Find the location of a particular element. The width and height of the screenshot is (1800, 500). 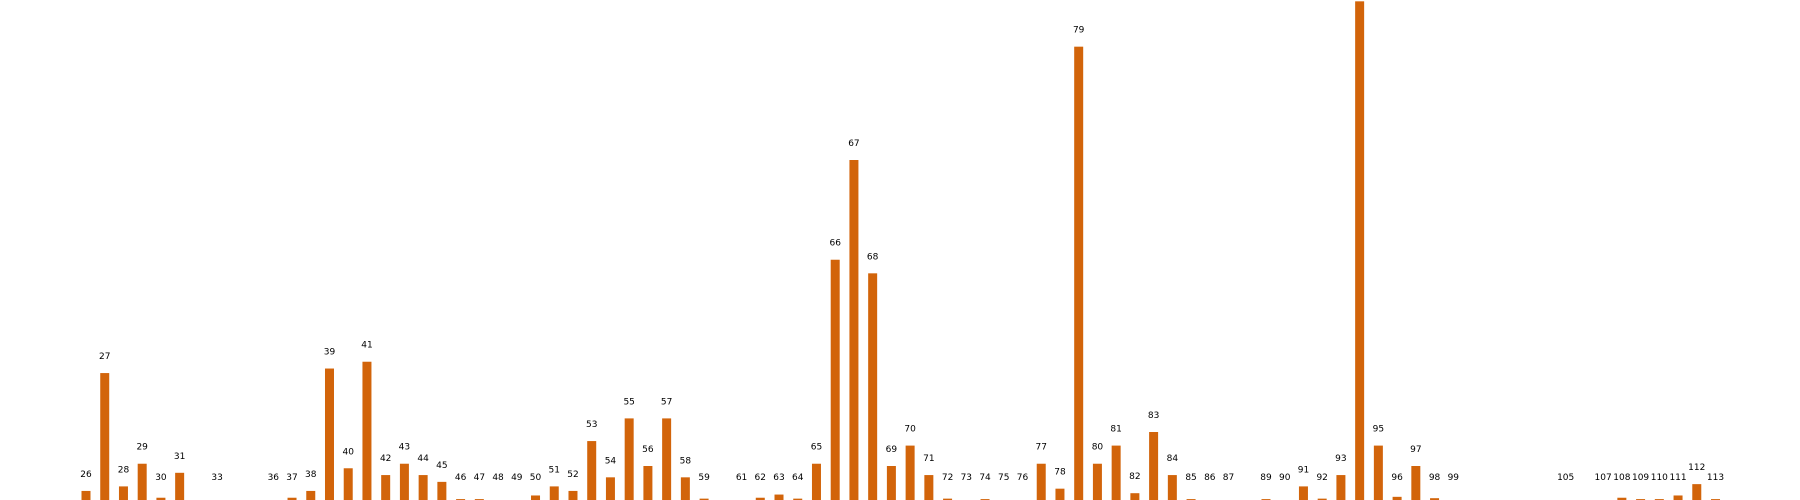

bar-label-72: 72 is located at coordinates (947, 478).